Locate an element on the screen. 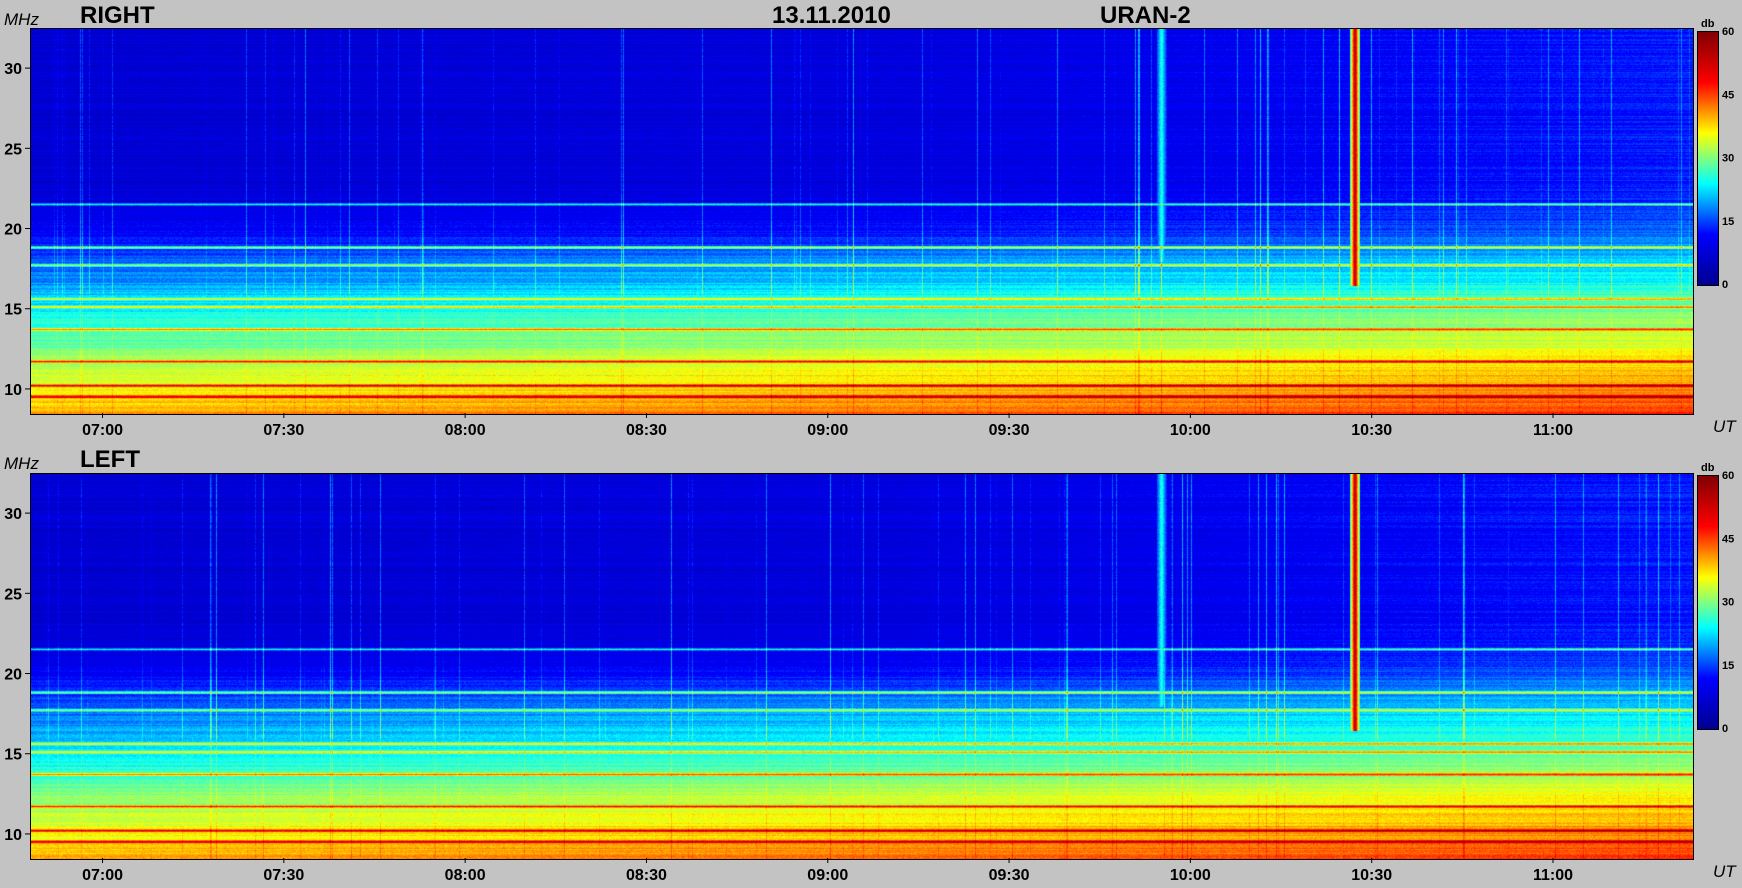 This screenshot has height=888, width=1742. date-label: 13.11.2010 is located at coordinates (831, 15).